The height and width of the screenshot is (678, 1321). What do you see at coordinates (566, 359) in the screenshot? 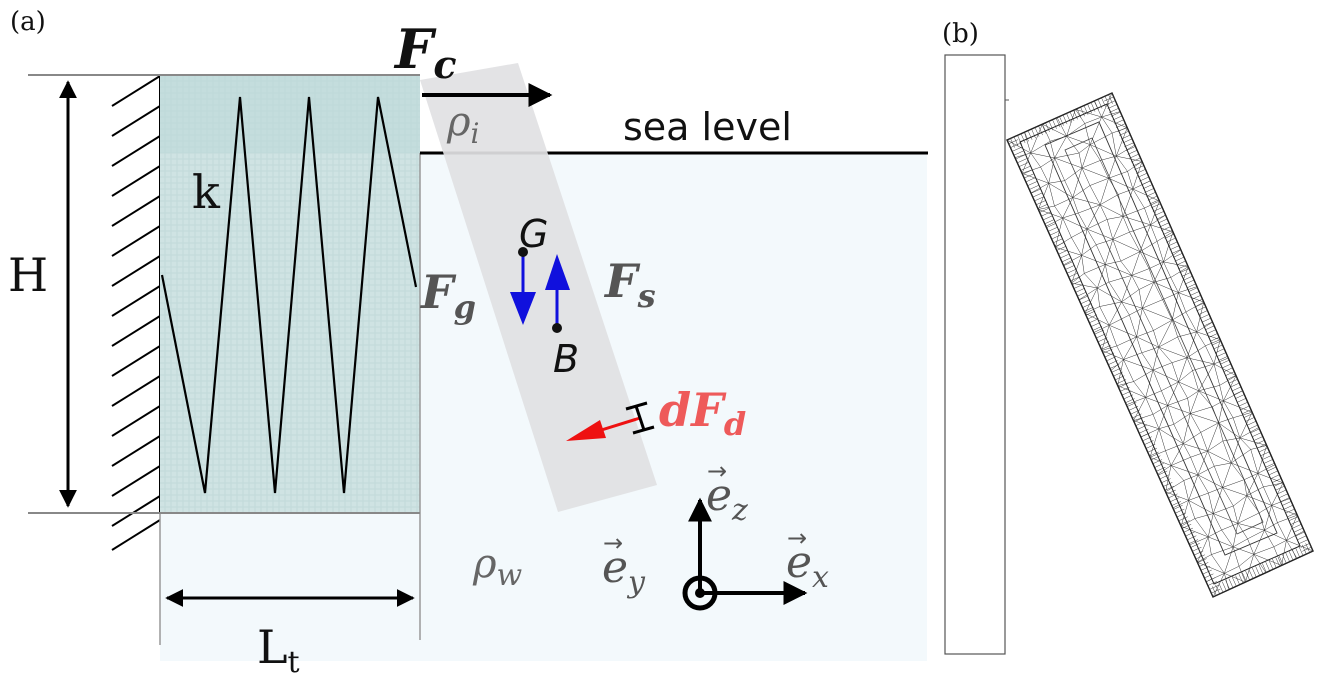
I see `point-b-label: B` at bounding box center [566, 359].